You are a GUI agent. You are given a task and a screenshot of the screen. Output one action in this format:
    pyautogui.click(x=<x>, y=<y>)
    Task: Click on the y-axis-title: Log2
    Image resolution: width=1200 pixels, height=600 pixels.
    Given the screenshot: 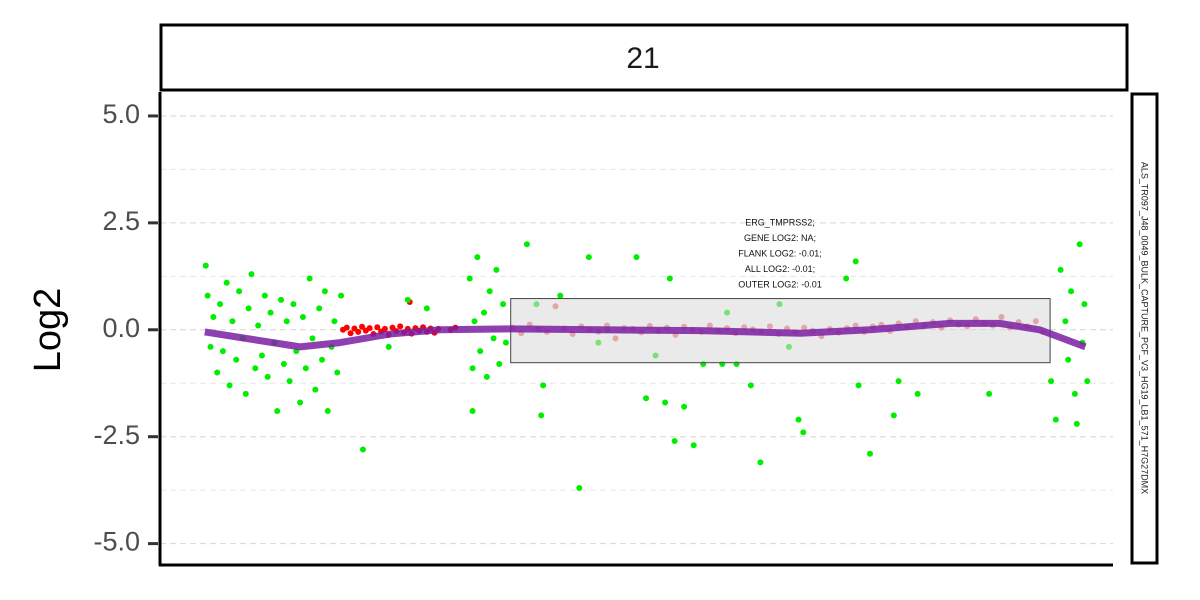 What is the action you would take?
    pyautogui.click(x=48, y=330)
    